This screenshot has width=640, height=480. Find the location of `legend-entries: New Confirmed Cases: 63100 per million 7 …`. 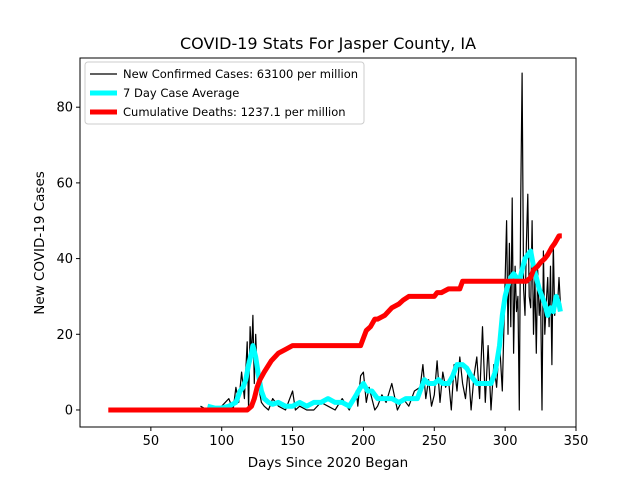

legend-entries: New Confirmed Cases: 63100 per million 7 … is located at coordinates (224, 93).